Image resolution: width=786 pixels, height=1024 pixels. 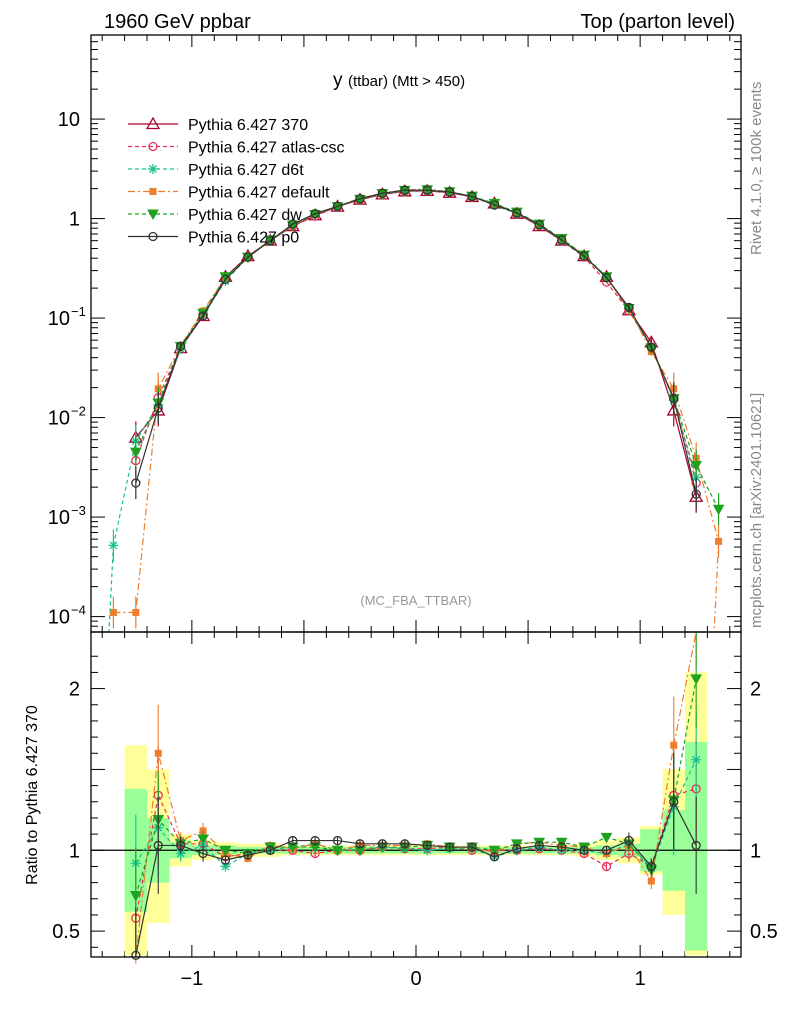 What do you see at coordinates (177, 22) in the screenshot?
I see `header-left: 1960 GeV ppbar` at bounding box center [177, 22].